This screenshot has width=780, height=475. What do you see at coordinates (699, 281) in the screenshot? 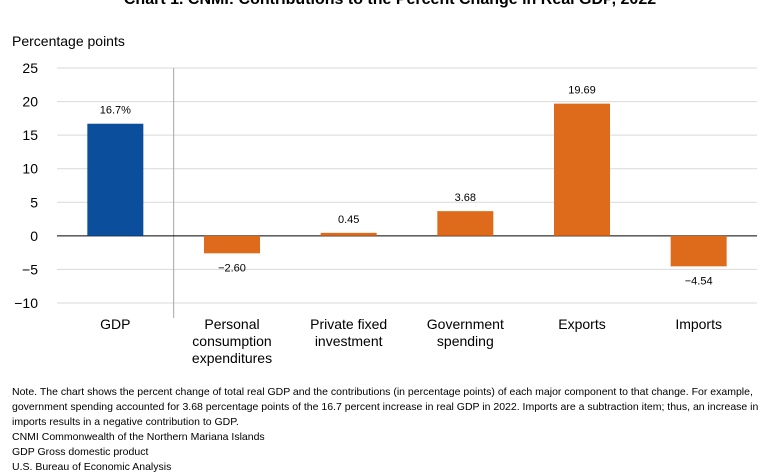
I see `data-label: −4.54` at bounding box center [699, 281].